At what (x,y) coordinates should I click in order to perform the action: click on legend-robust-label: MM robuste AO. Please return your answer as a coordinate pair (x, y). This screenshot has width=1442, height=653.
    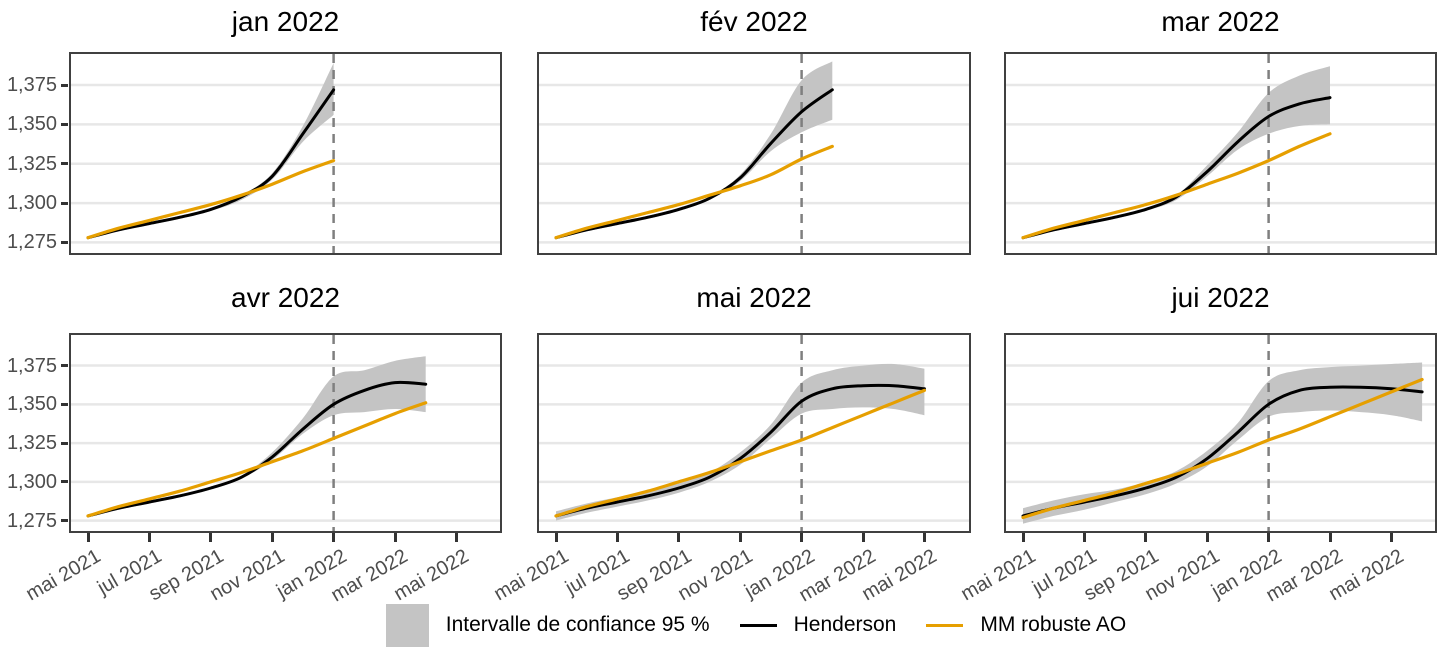
    Looking at the image, I should click on (1053, 624).